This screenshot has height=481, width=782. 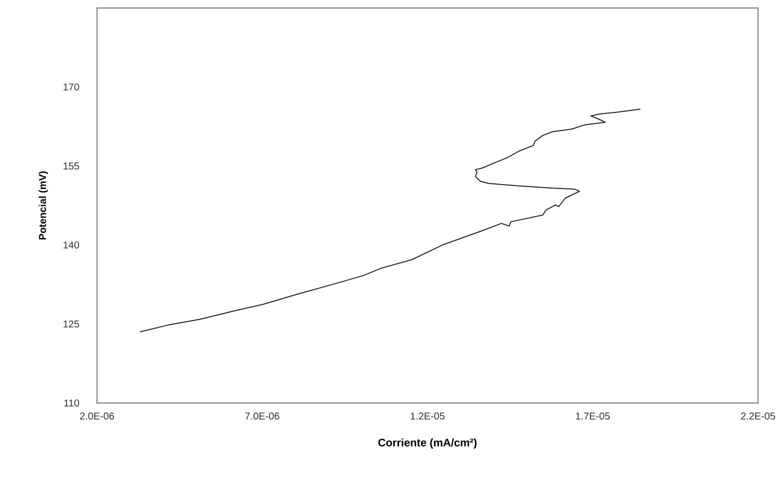 What do you see at coordinates (43, 205) in the screenshot?
I see `y-axis-title: Potencial (mV)` at bounding box center [43, 205].